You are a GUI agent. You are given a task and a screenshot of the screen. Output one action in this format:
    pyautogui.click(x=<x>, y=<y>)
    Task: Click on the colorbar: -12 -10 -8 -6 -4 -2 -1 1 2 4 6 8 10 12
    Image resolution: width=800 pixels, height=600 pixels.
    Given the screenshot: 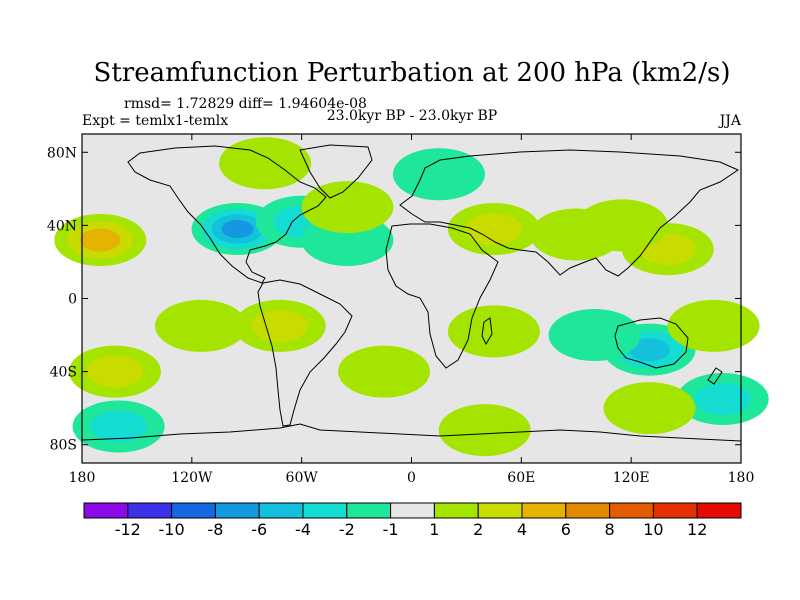 What is the action you would take?
    pyautogui.click(x=412, y=520)
    